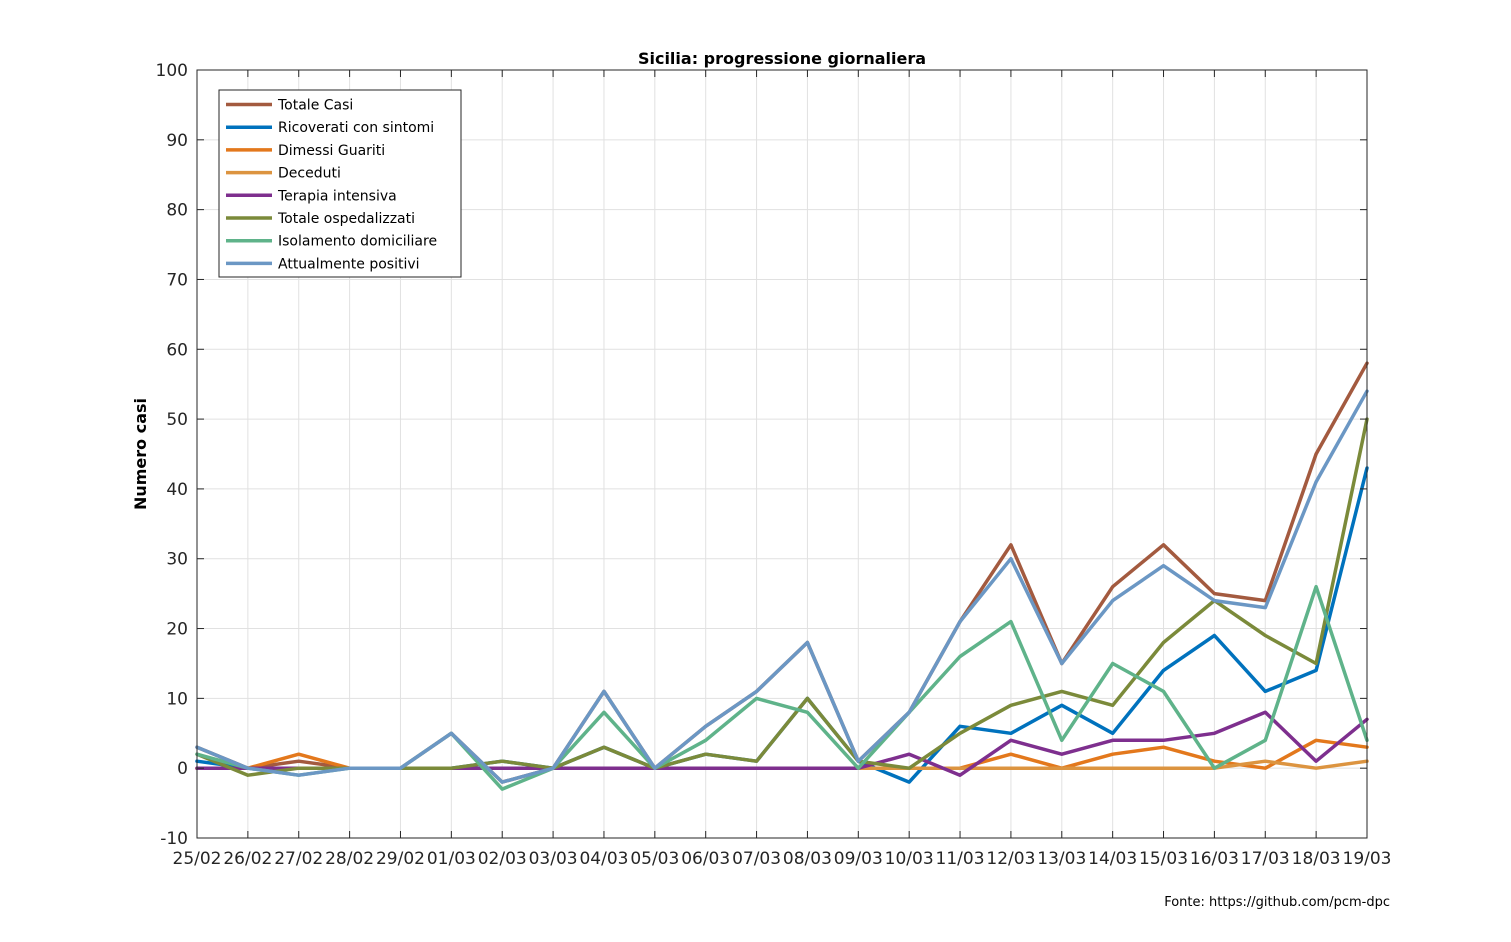 The image size is (1511, 942). What do you see at coordinates (309, 174) in the screenshot?
I see `legend-label: Deceduti` at bounding box center [309, 174].